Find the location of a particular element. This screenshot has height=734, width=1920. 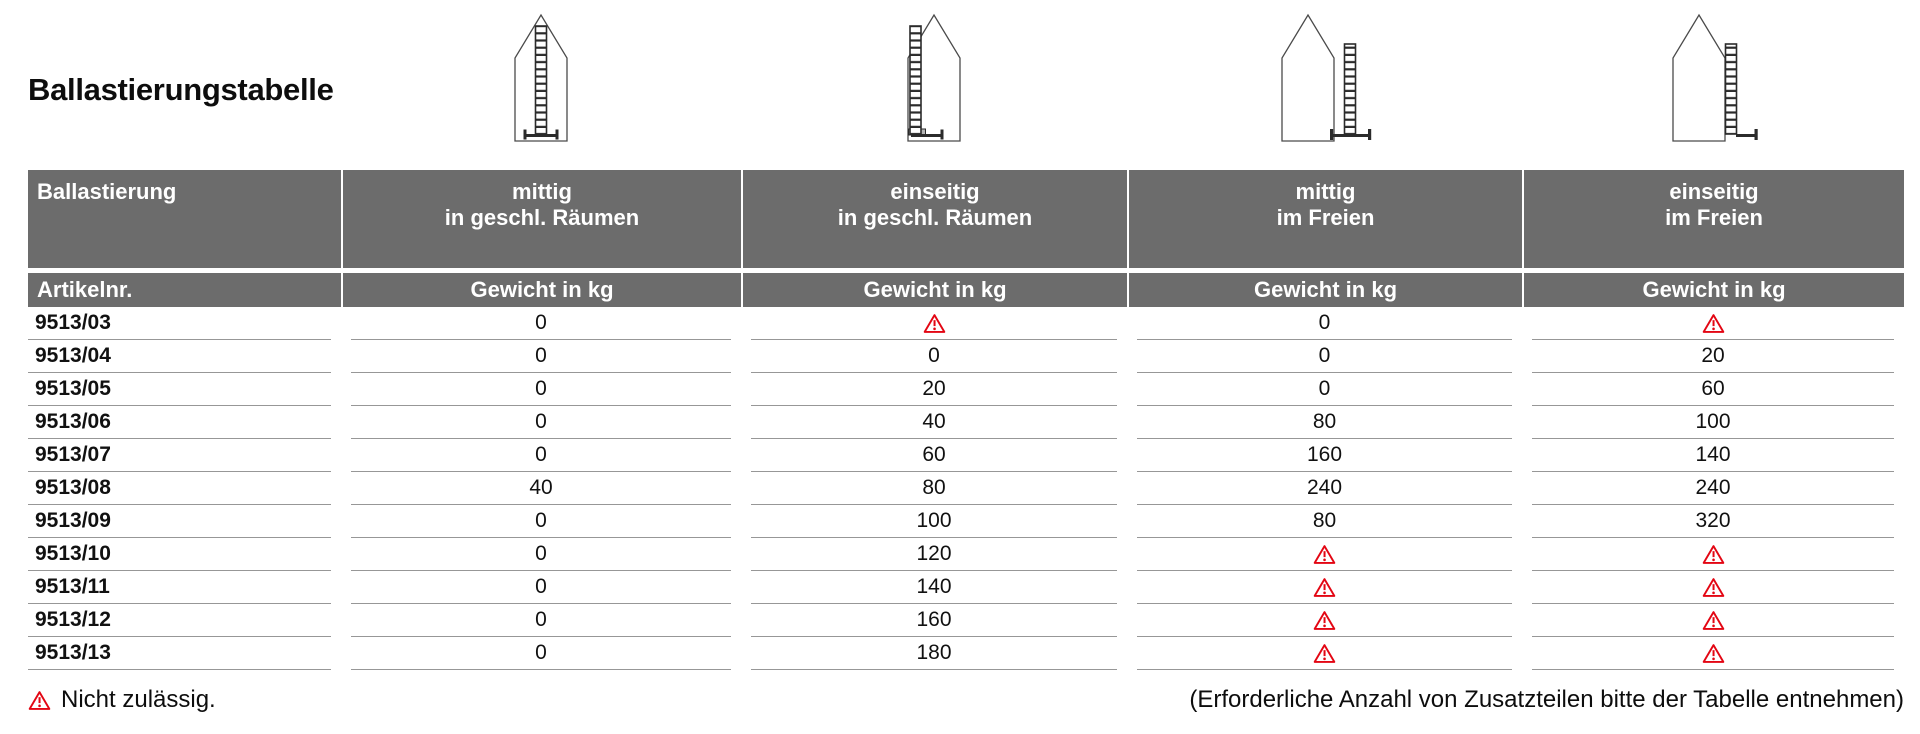

weight-value: 240 is located at coordinates (1324, 488).